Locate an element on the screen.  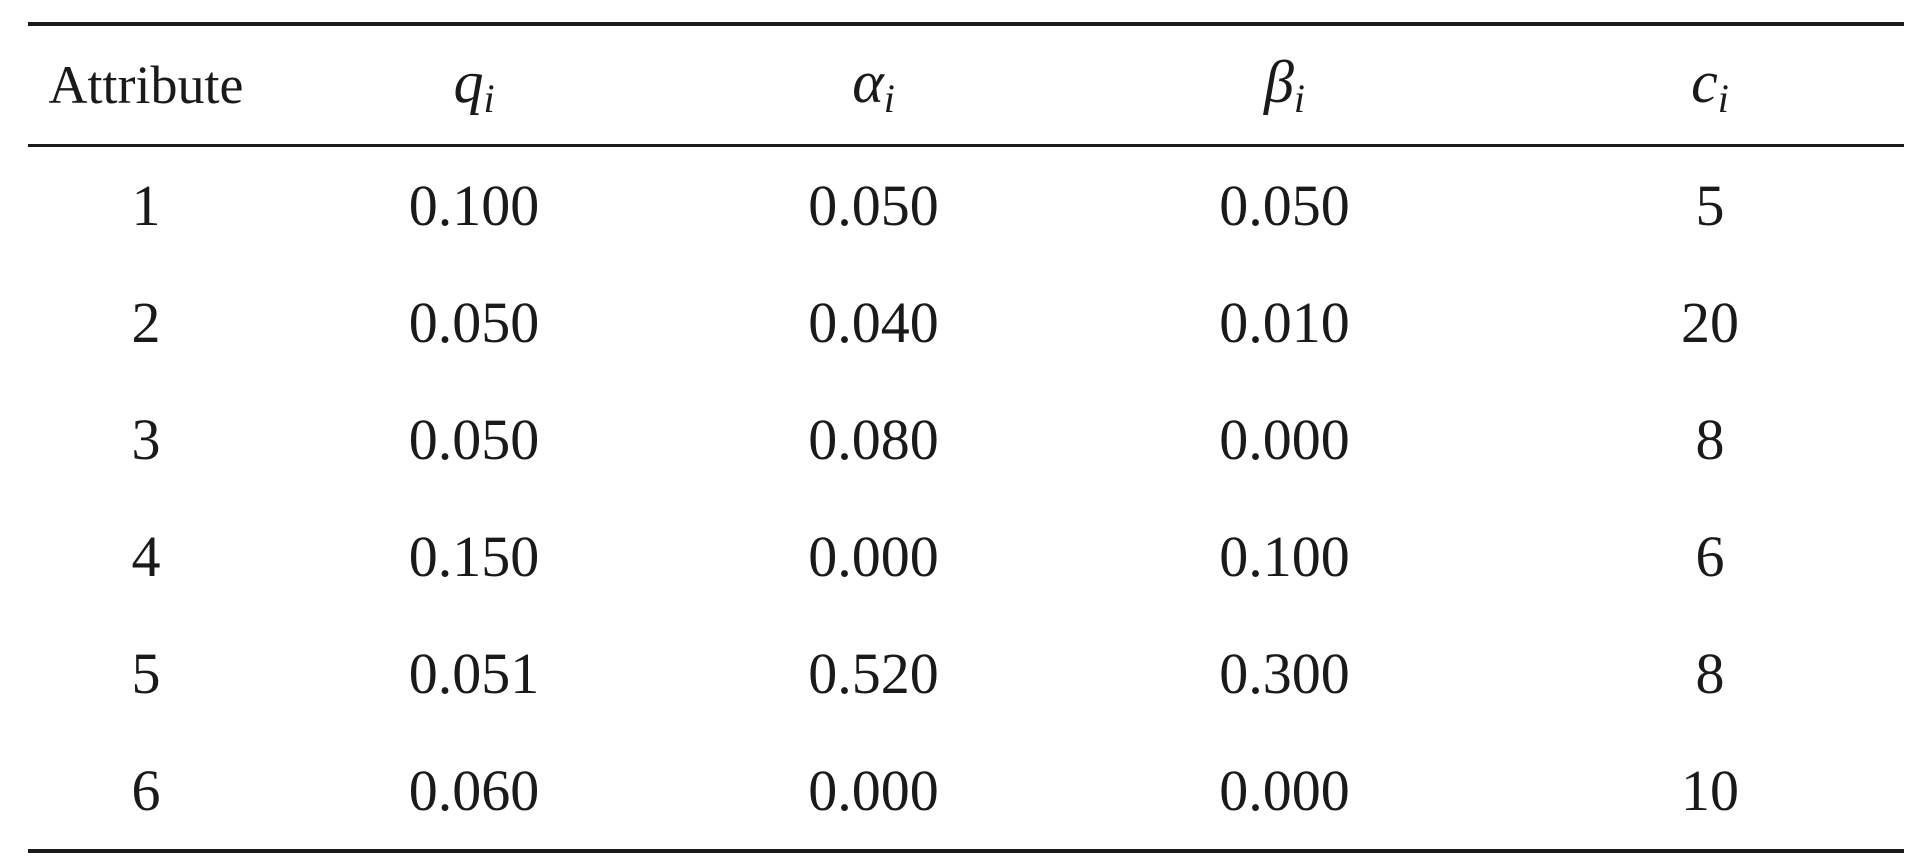
cell-attribute: 5 is located at coordinates (146, 673).